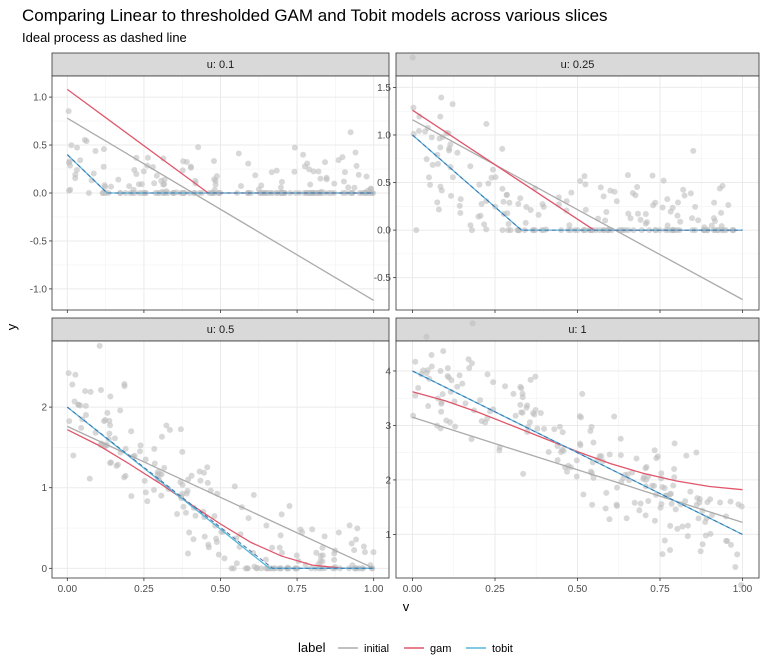 The height and width of the screenshot is (672, 768). What do you see at coordinates (577, 441) in the screenshot?
I see `series-line-gam` at bounding box center [577, 441].